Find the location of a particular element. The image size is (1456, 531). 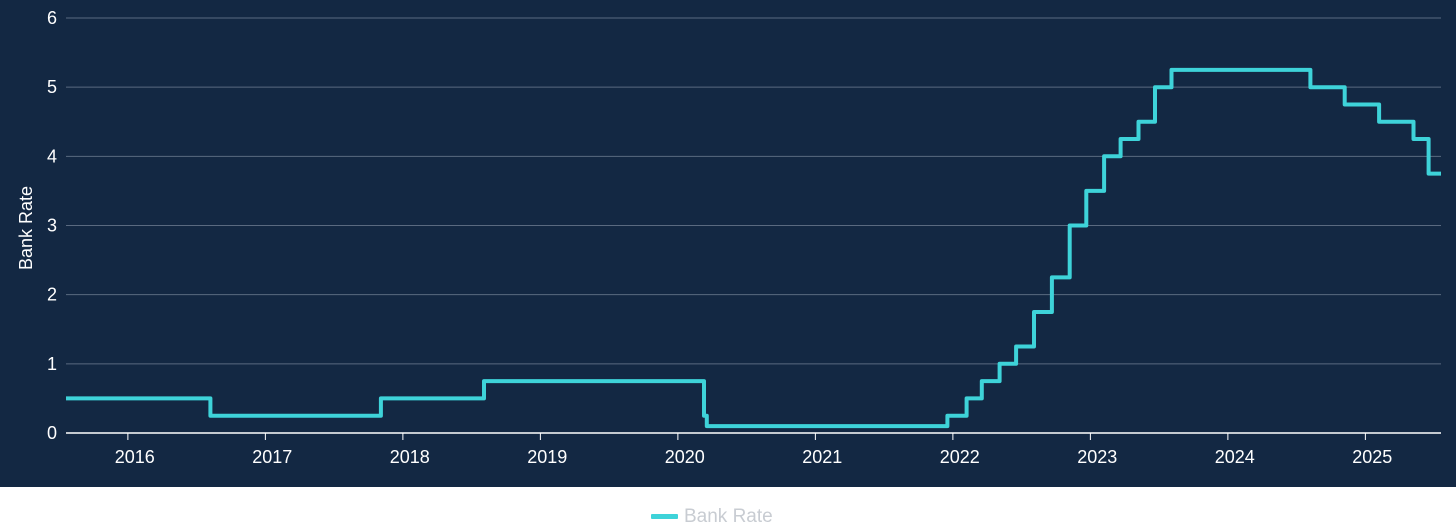

x-tick-label-2017: 2017 is located at coordinates (272, 457).